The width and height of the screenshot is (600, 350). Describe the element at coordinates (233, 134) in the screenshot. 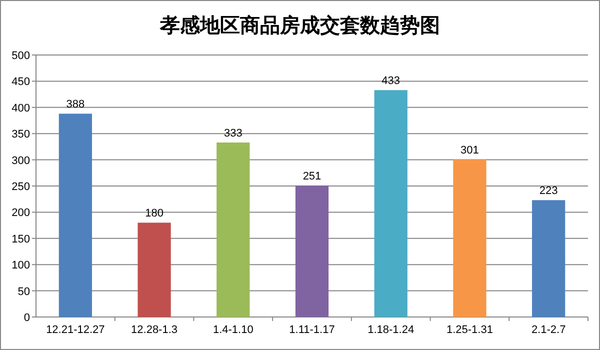

I see `data-label: 333` at that location.